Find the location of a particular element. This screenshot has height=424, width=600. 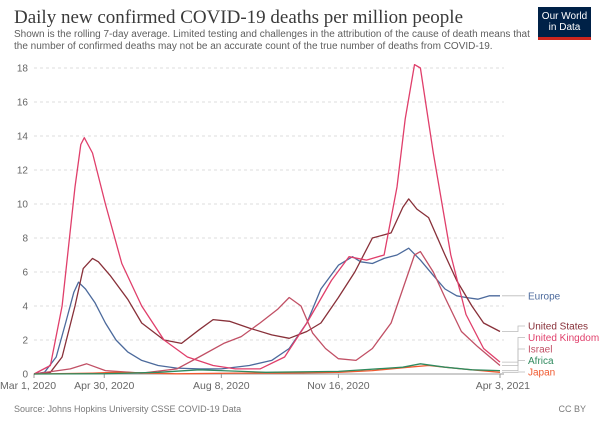

logo-line-1: Our World is located at coordinates (564, 16).